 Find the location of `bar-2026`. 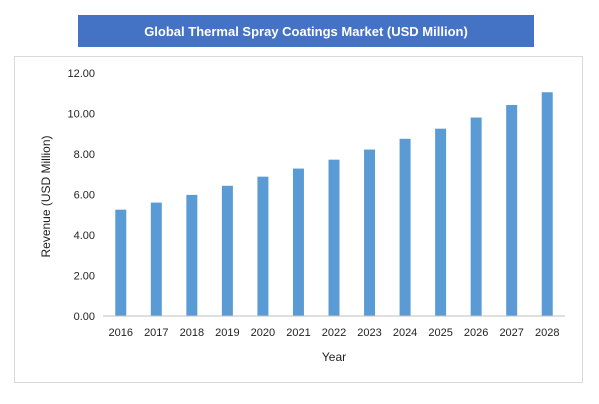

bar-2026 is located at coordinates (476, 216).